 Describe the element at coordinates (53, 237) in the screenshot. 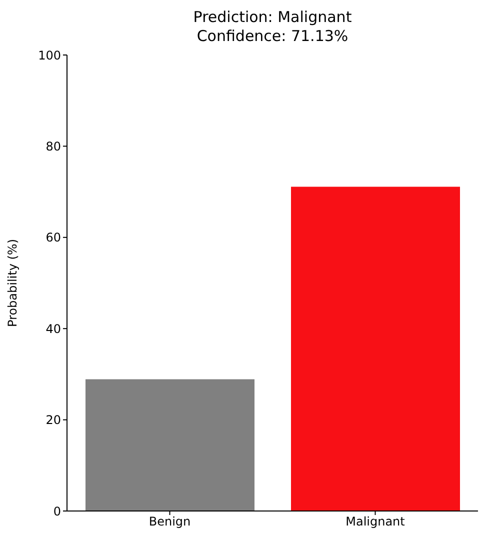

I see `y-tick-label: 60` at that location.